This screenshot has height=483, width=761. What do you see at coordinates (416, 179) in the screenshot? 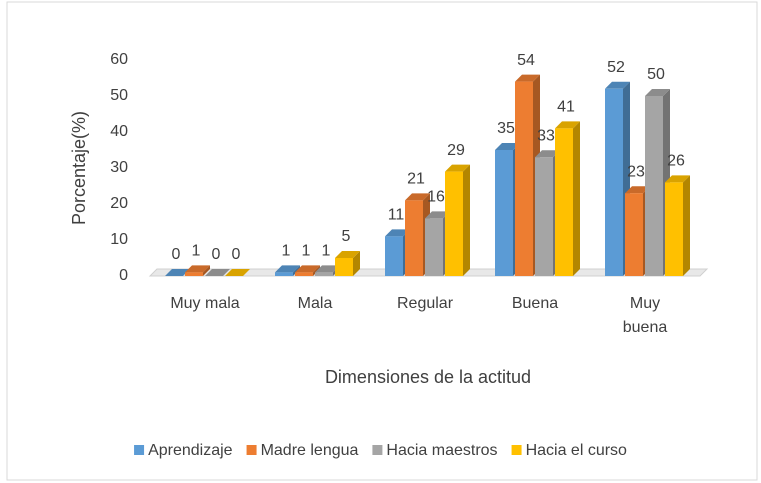
I see `data-label: 21` at bounding box center [416, 179].